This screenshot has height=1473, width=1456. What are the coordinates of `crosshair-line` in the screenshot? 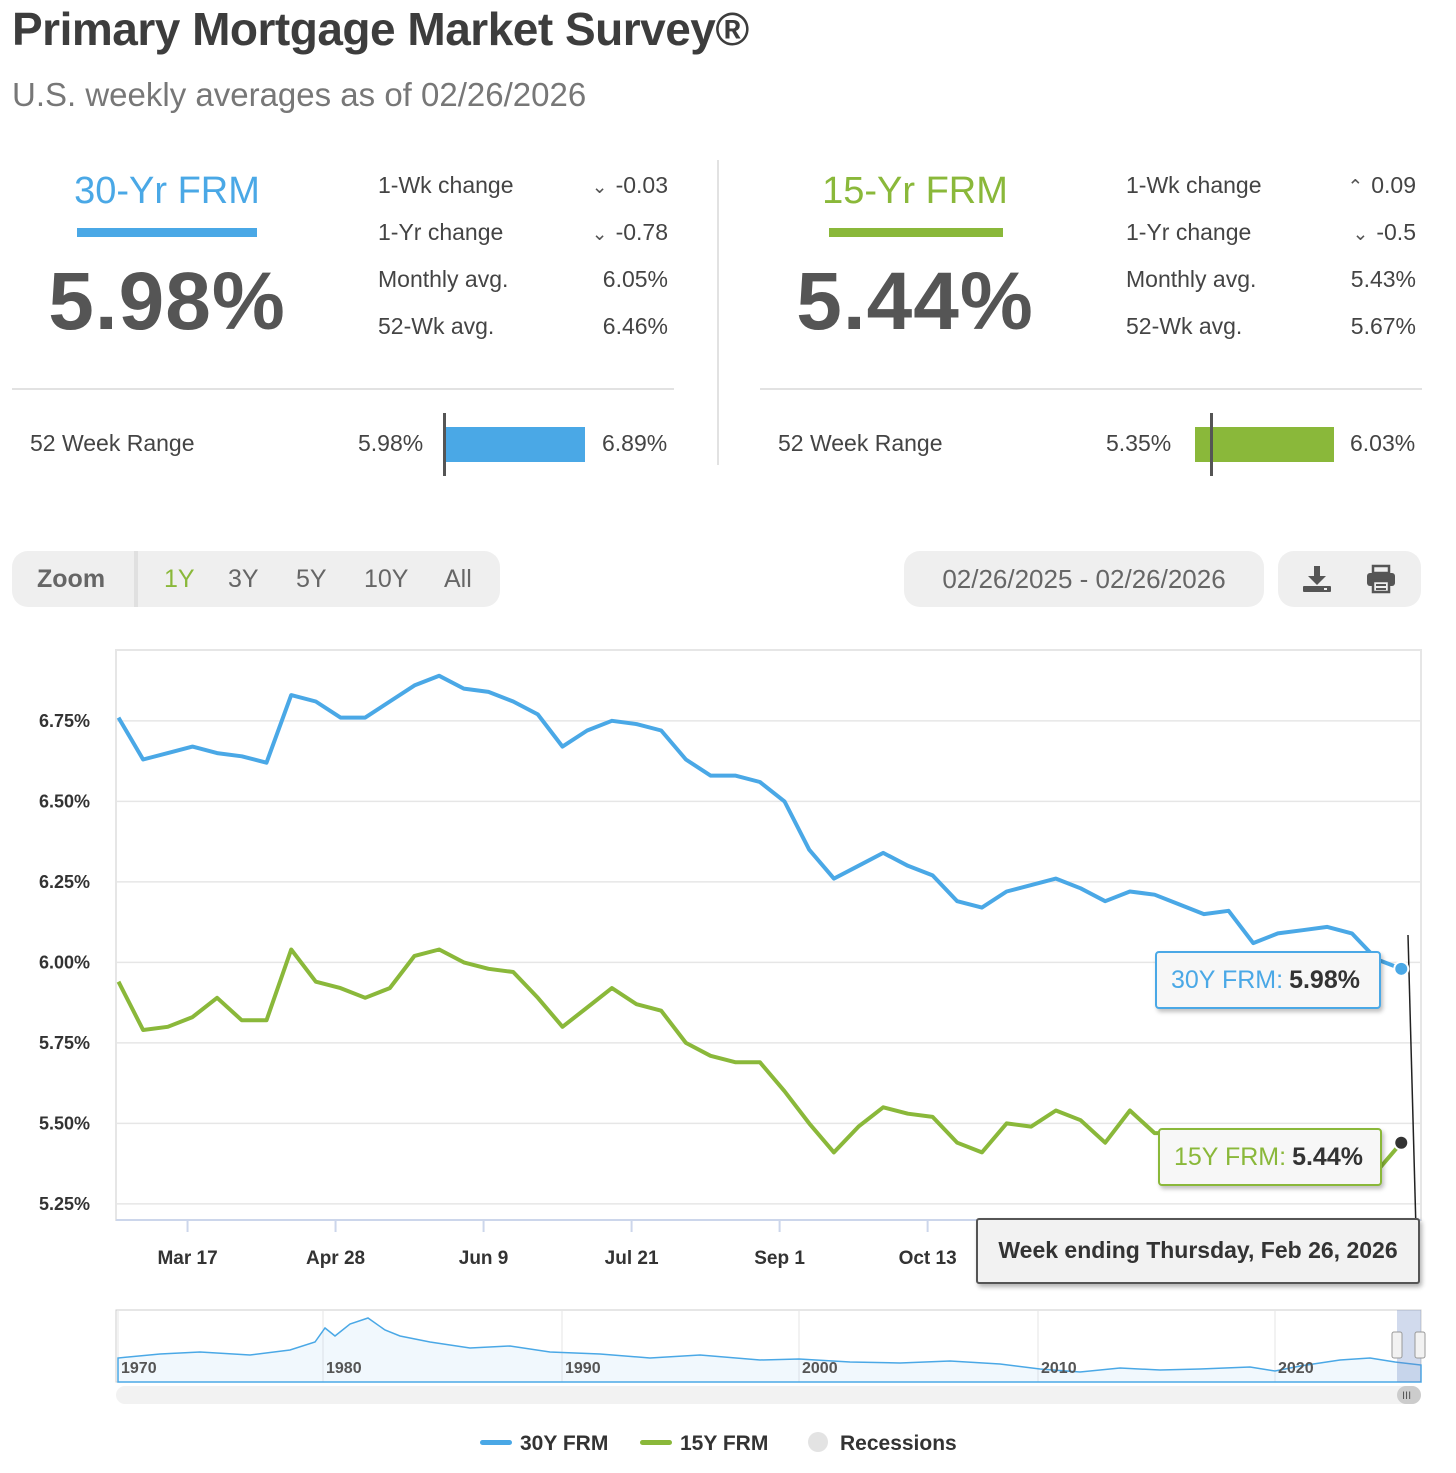 It's located at (1412, 1082).